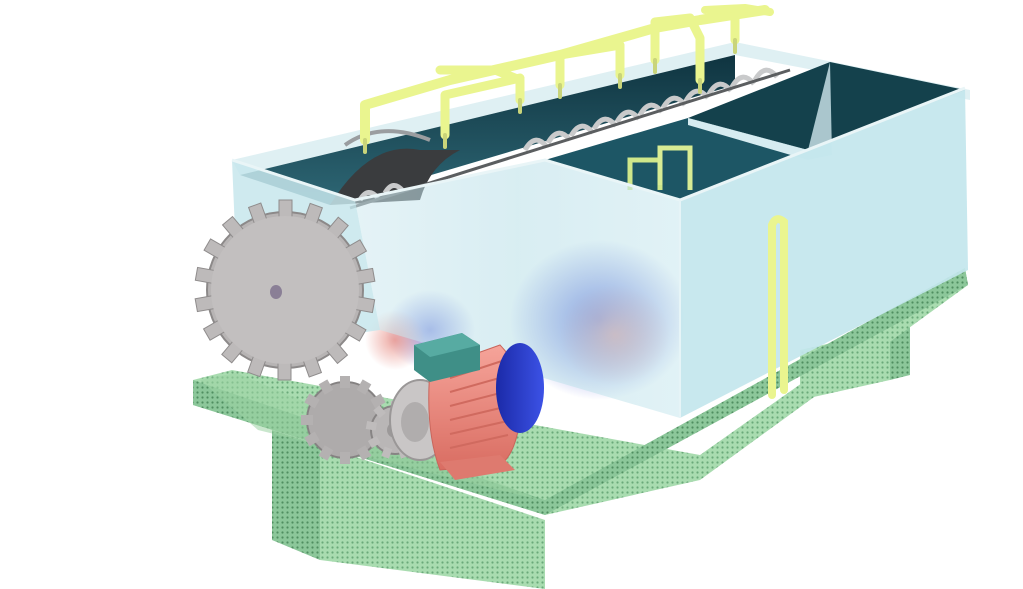 Image resolution: width=1023 pixels, height=589 pixels. I want to click on gear-hub, so click(276, 292).